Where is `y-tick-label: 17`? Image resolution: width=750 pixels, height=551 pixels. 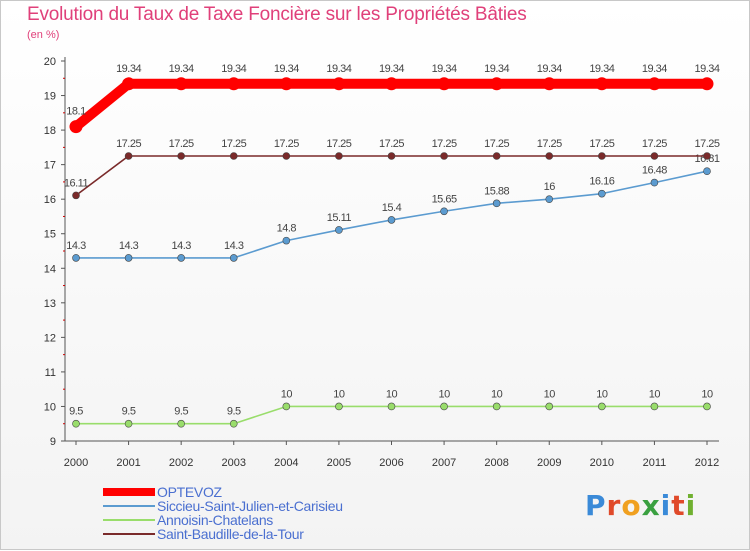 y-tick-label: 17 is located at coordinates (50, 166).